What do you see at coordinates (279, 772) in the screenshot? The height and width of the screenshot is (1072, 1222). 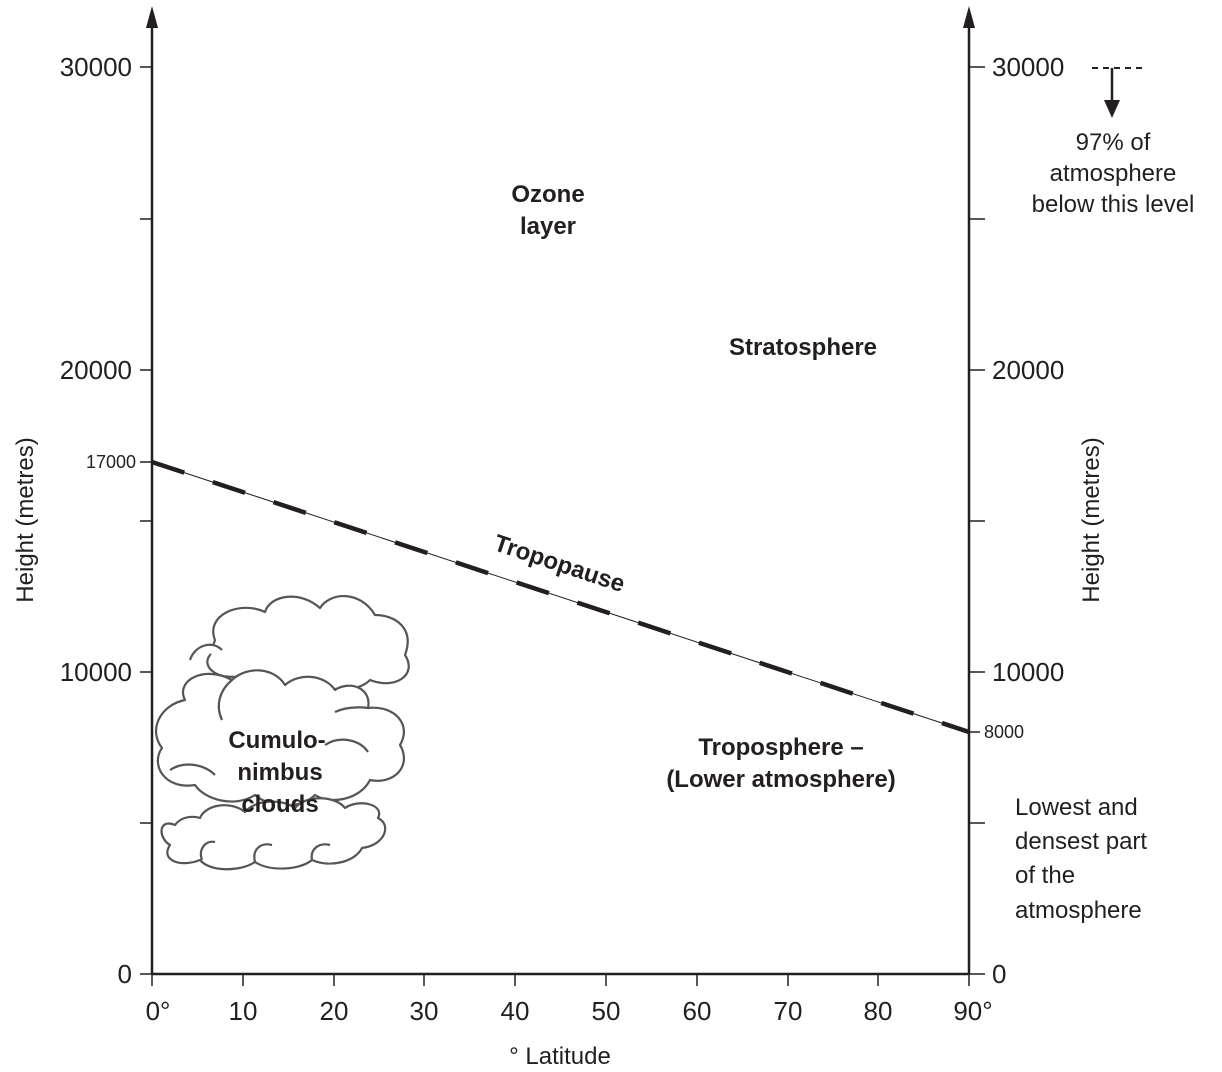 I see `cloud-label-line2: nimbus` at bounding box center [279, 772].